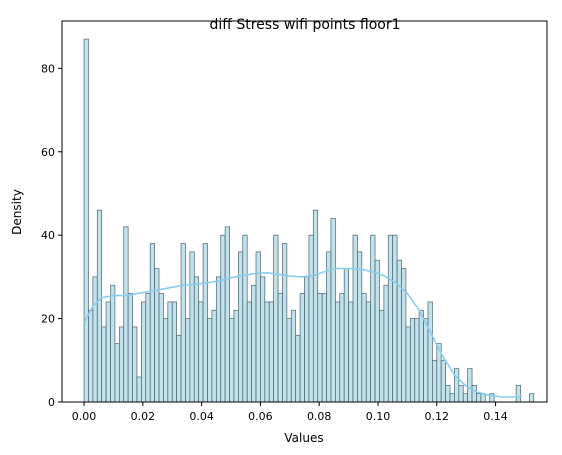  I want to click on y-axis-label: Density, so click(17, 212).